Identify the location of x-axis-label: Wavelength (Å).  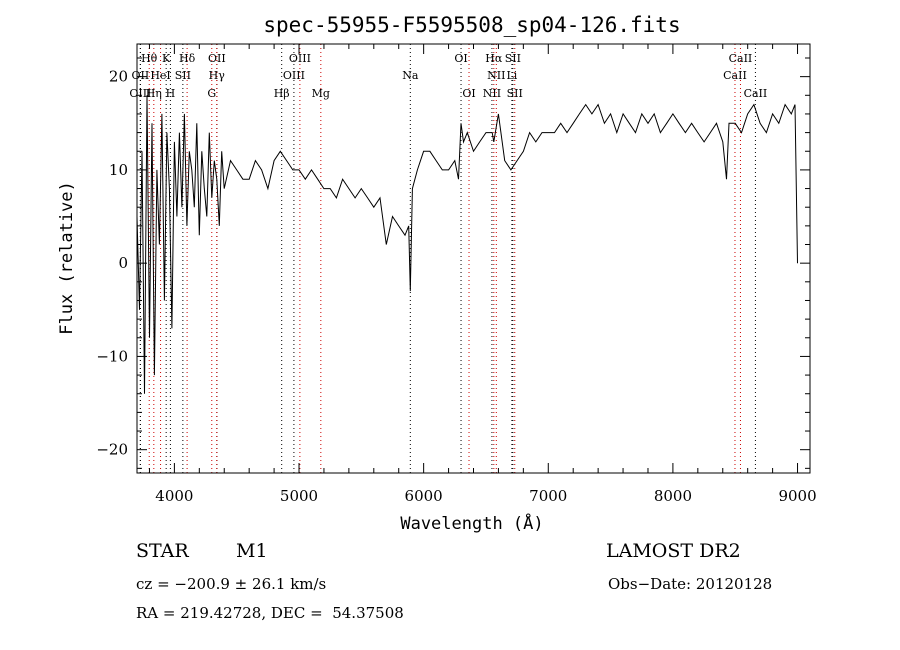
(471, 523).